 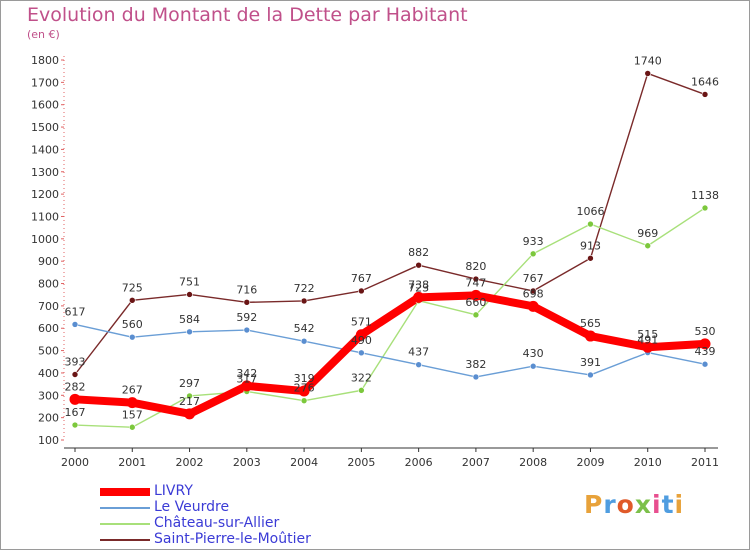 I want to click on x-tick-label: 2007, so click(x=476, y=462).